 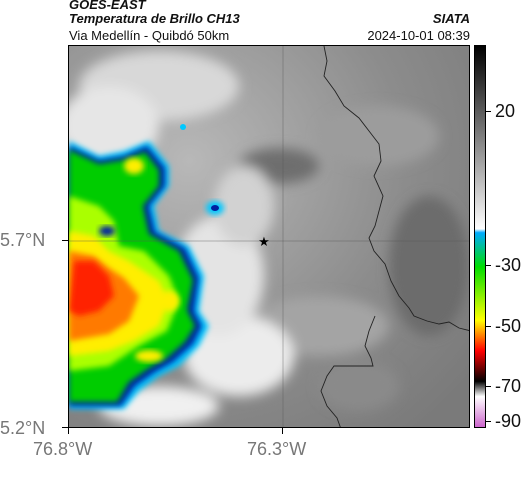 What do you see at coordinates (277, 449) in the screenshot?
I see `lon-label-right: 76.3°W` at bounding box center [277, 449].